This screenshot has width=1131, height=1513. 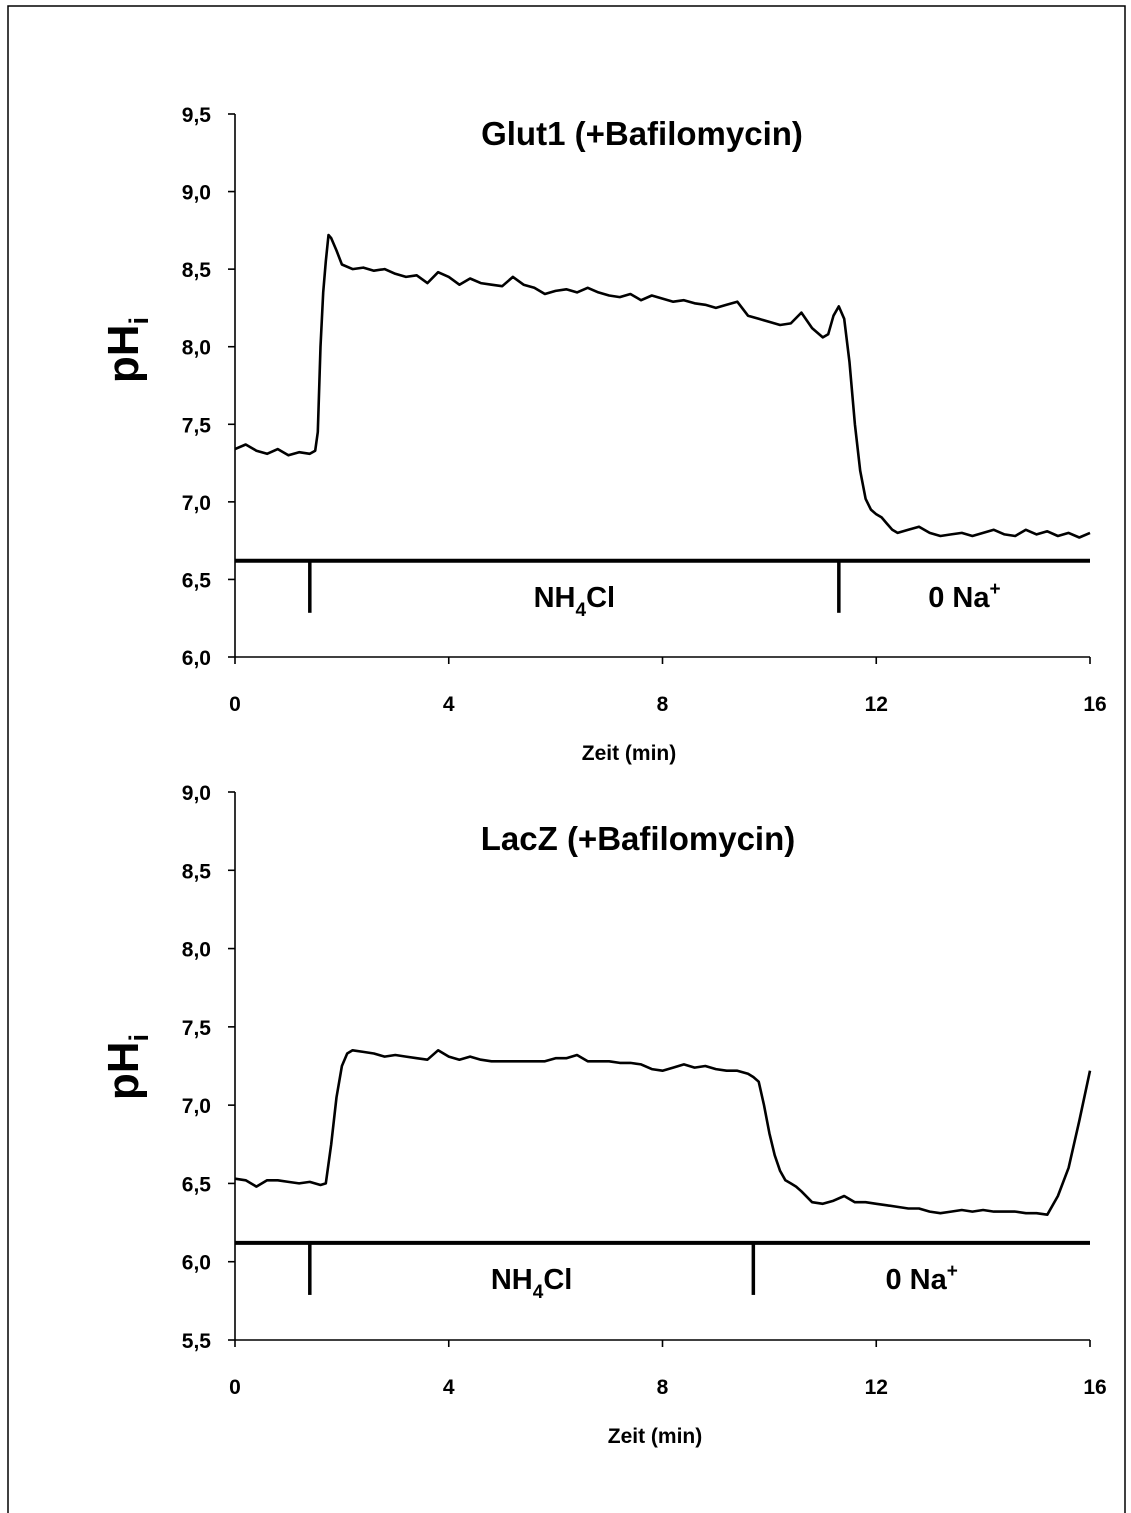 What do you see at coordinates (196, 503) in the screenshot?
I see `glut1-y-tick-label: 7,0` at bounding box center [196, 503].